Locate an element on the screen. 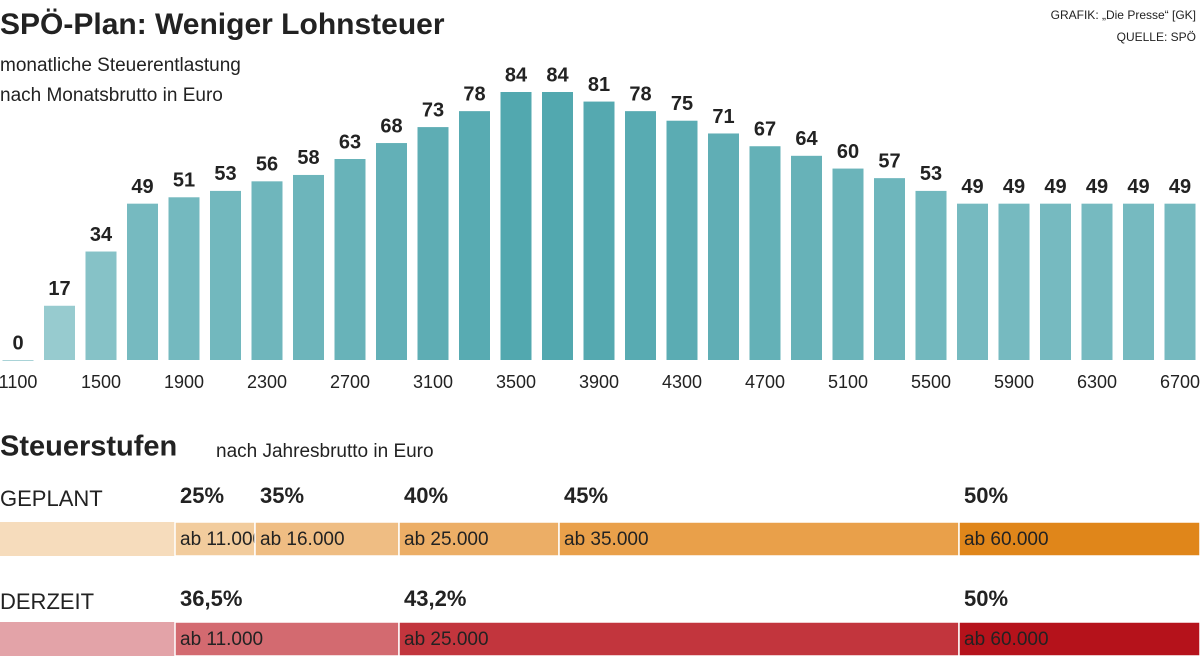 The image size is (1200, 658). section-subtitle: nach Jahresbrutto in Euro is located at coordinates (325, 451).